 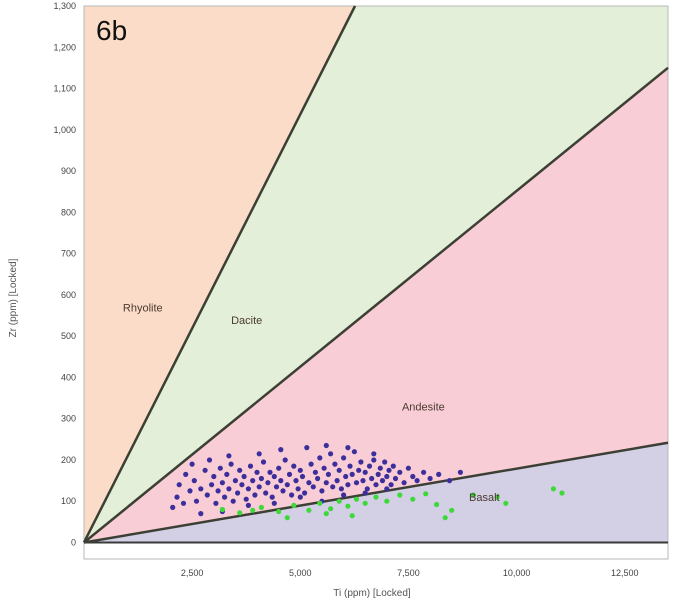 What do you see at coordinates (372, 593) in the screenshot?
I see `x-axis-title: Ti (ppm) [Locked]` at bounding box center [372, 593].